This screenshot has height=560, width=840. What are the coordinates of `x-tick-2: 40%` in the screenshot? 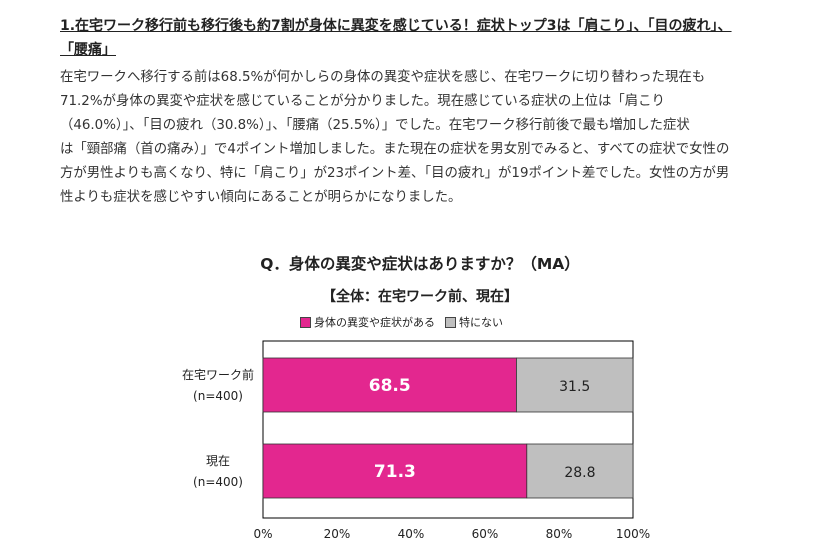 It's located at (411, 534).